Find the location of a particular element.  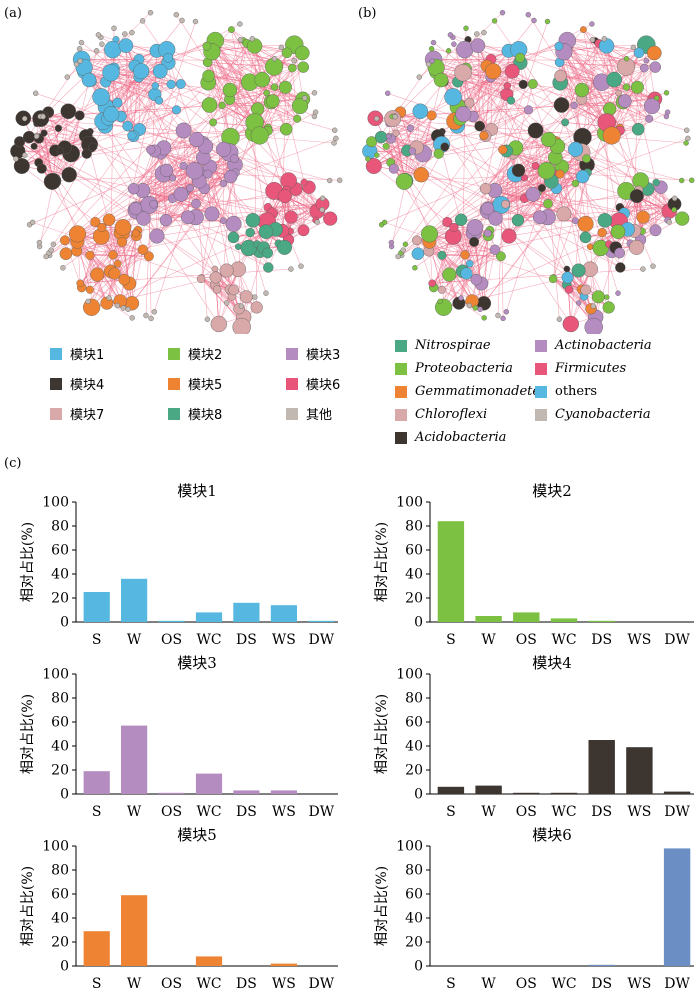

legend-label: 模块7 is located at coordinates (87, 415).